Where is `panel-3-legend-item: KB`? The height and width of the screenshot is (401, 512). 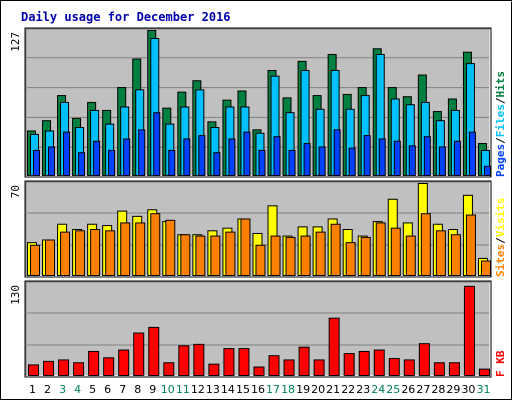
panel-3-legend-item: KB is located at coordinates (500, 360).